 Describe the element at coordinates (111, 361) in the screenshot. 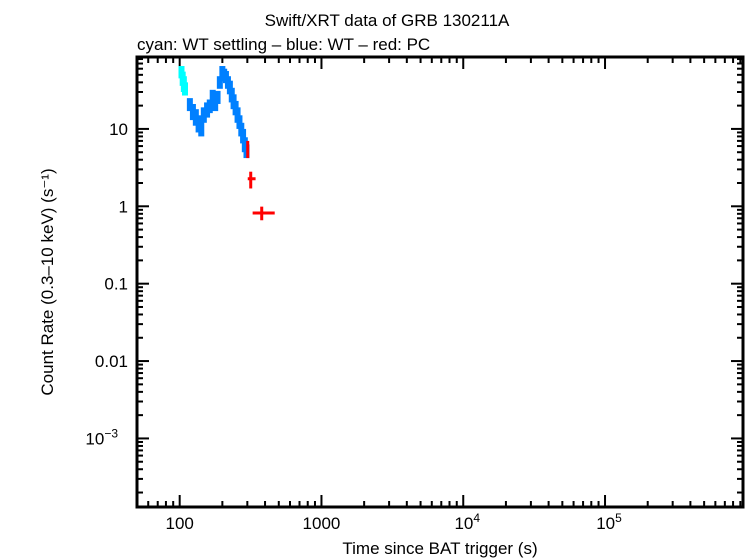

I see `y-tick-label: 0.01` at that location.